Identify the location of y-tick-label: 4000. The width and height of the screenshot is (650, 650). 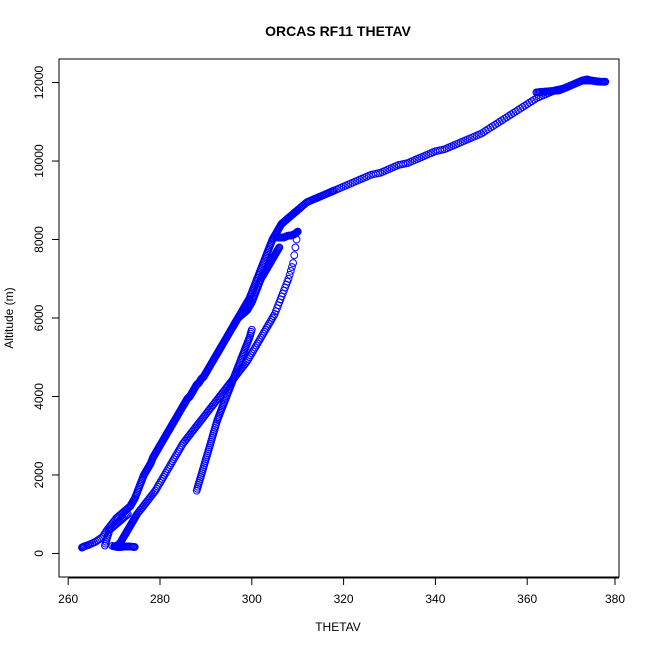
(39, 396).